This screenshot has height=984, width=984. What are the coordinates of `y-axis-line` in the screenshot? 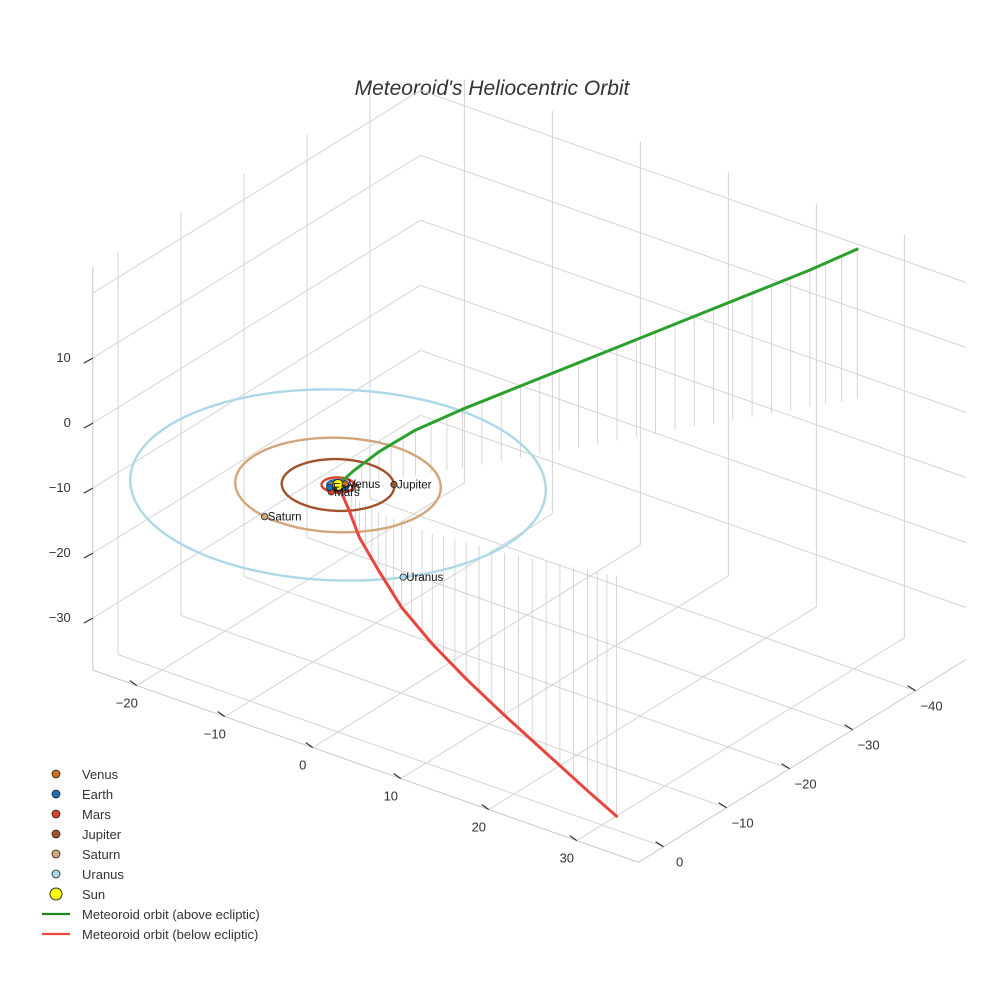 It's located at (802, 761).